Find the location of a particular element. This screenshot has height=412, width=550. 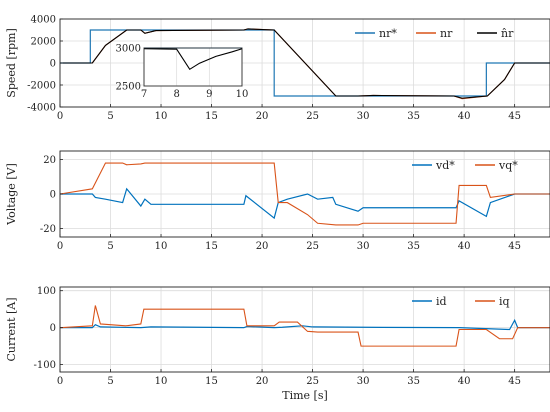

y-tick-label: -20 is located at coordinates (48, 229).